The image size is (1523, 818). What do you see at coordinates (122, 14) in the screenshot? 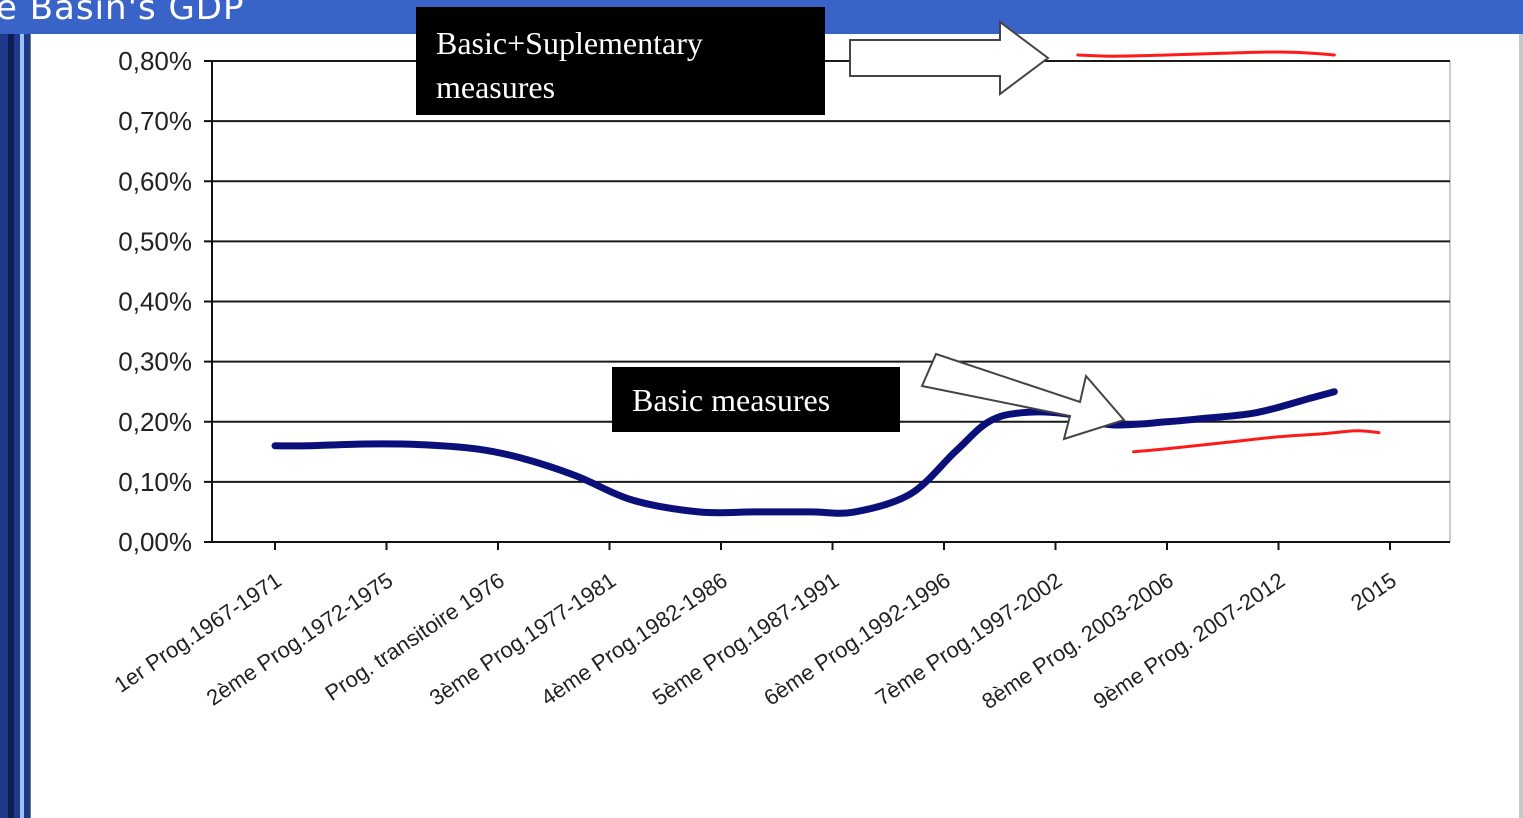
I see `slide-title: e Basin's GDP` at bounding box center [122, 14].